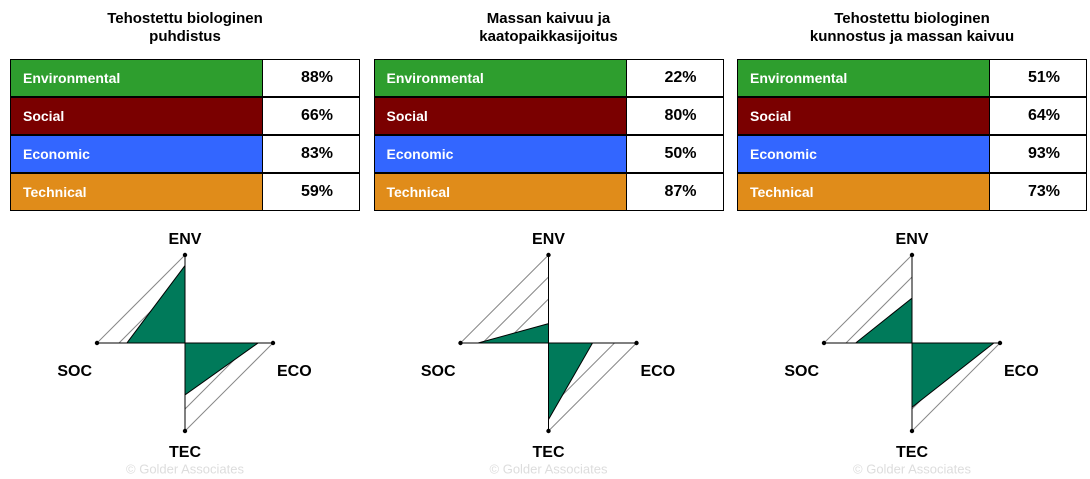 Image resolution: width=1090 pixels, height=479 pixels. What do you see at coordinates (674, 116) in the screenshot?
I see `row-value: 80%` at bounding box center [674, 116].